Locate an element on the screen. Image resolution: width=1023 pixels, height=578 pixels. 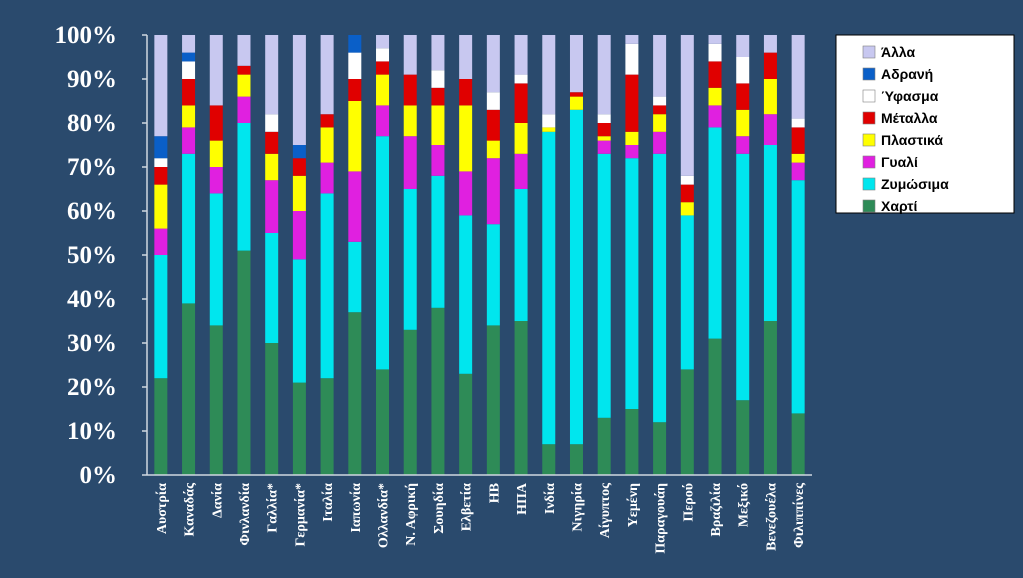
x-tick-label: Νιγηρία is located at coordinates (577, 507).